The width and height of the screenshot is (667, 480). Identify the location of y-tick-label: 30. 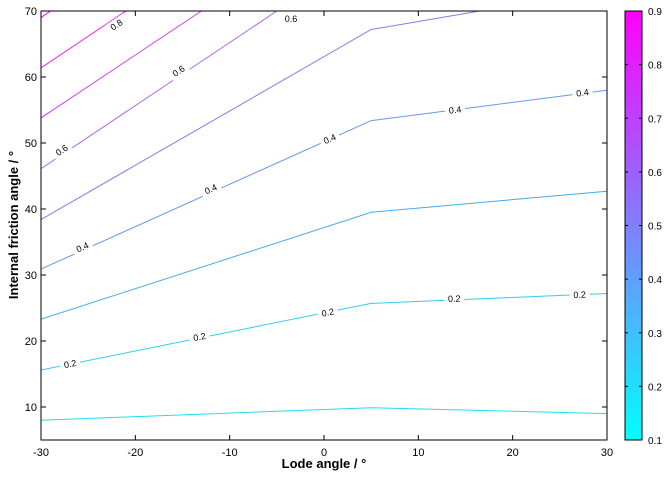
(31, 276).